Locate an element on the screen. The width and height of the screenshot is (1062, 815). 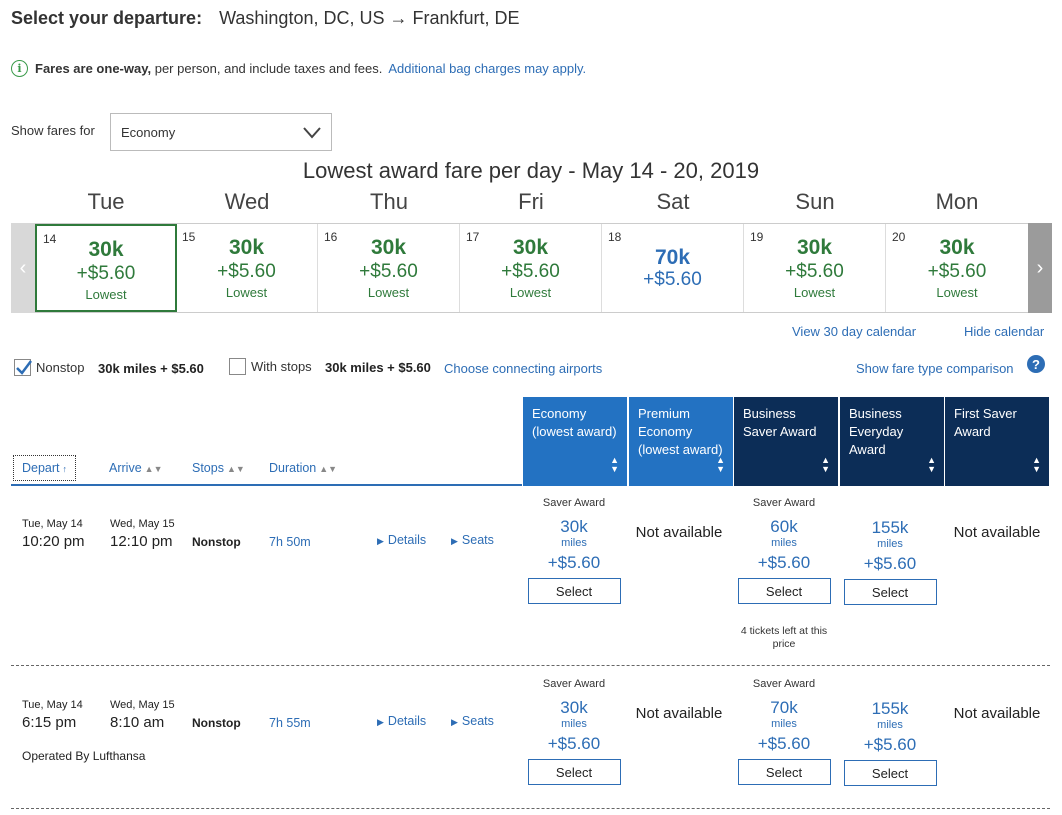
fare-miles: 60k is located at coordinates (784, 526).